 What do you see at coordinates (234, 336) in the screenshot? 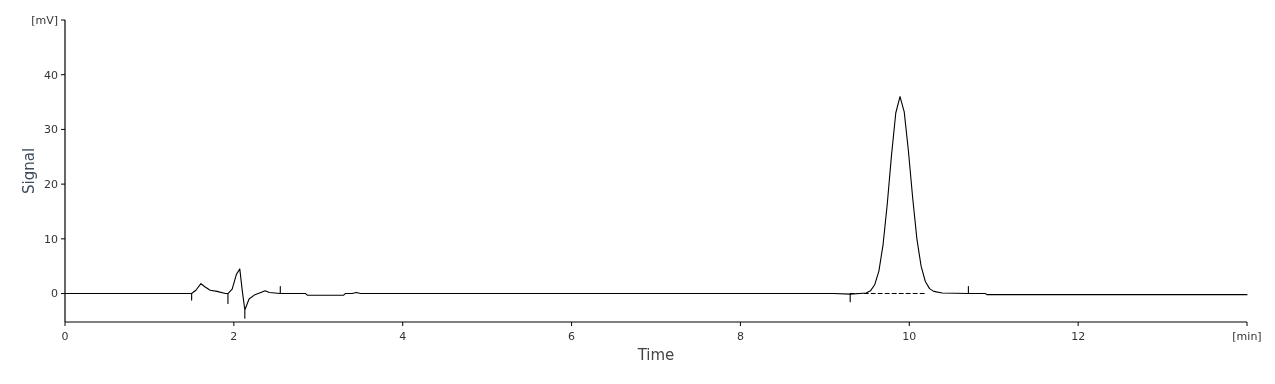
I see `x-tick-label: 2` at bounding box center [234, 336].